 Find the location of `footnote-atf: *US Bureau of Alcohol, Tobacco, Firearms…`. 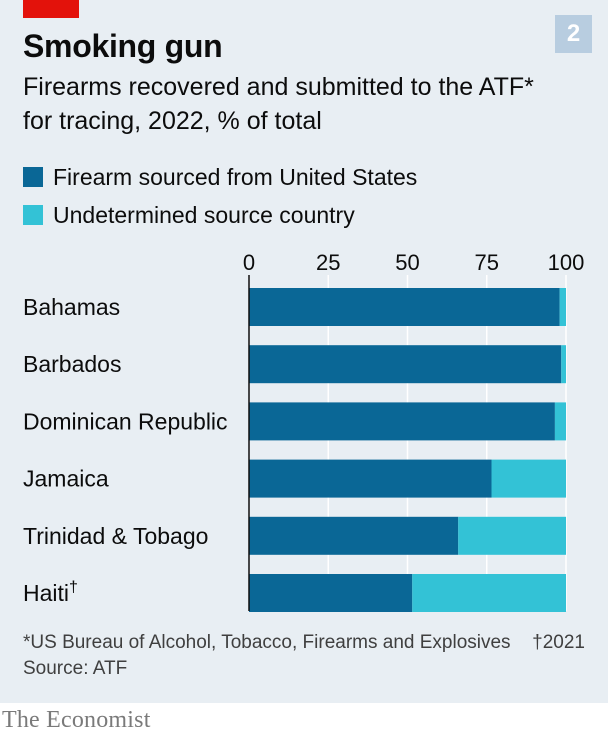

footnote-atf: *US Bureau of Alcohol, Tobacco, Firearms… is located at coordinates (267, 642).